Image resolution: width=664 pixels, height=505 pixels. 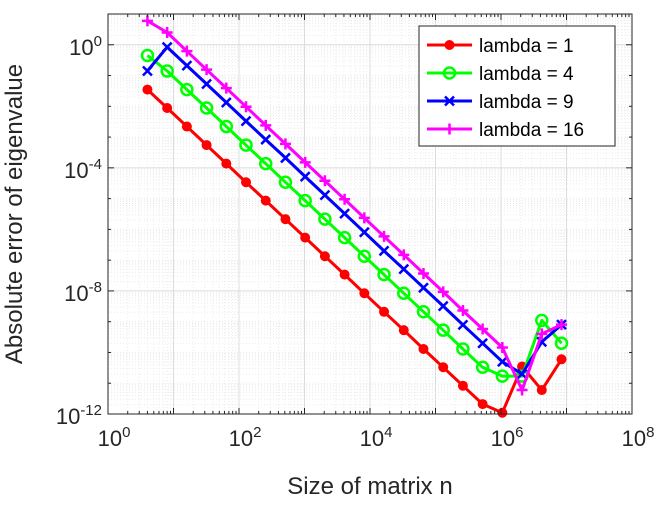 What do you see at coordinates (507, 437) in the screenshot?
I see `x-tick-label: 10⁶` at bounding box center [507, 437].